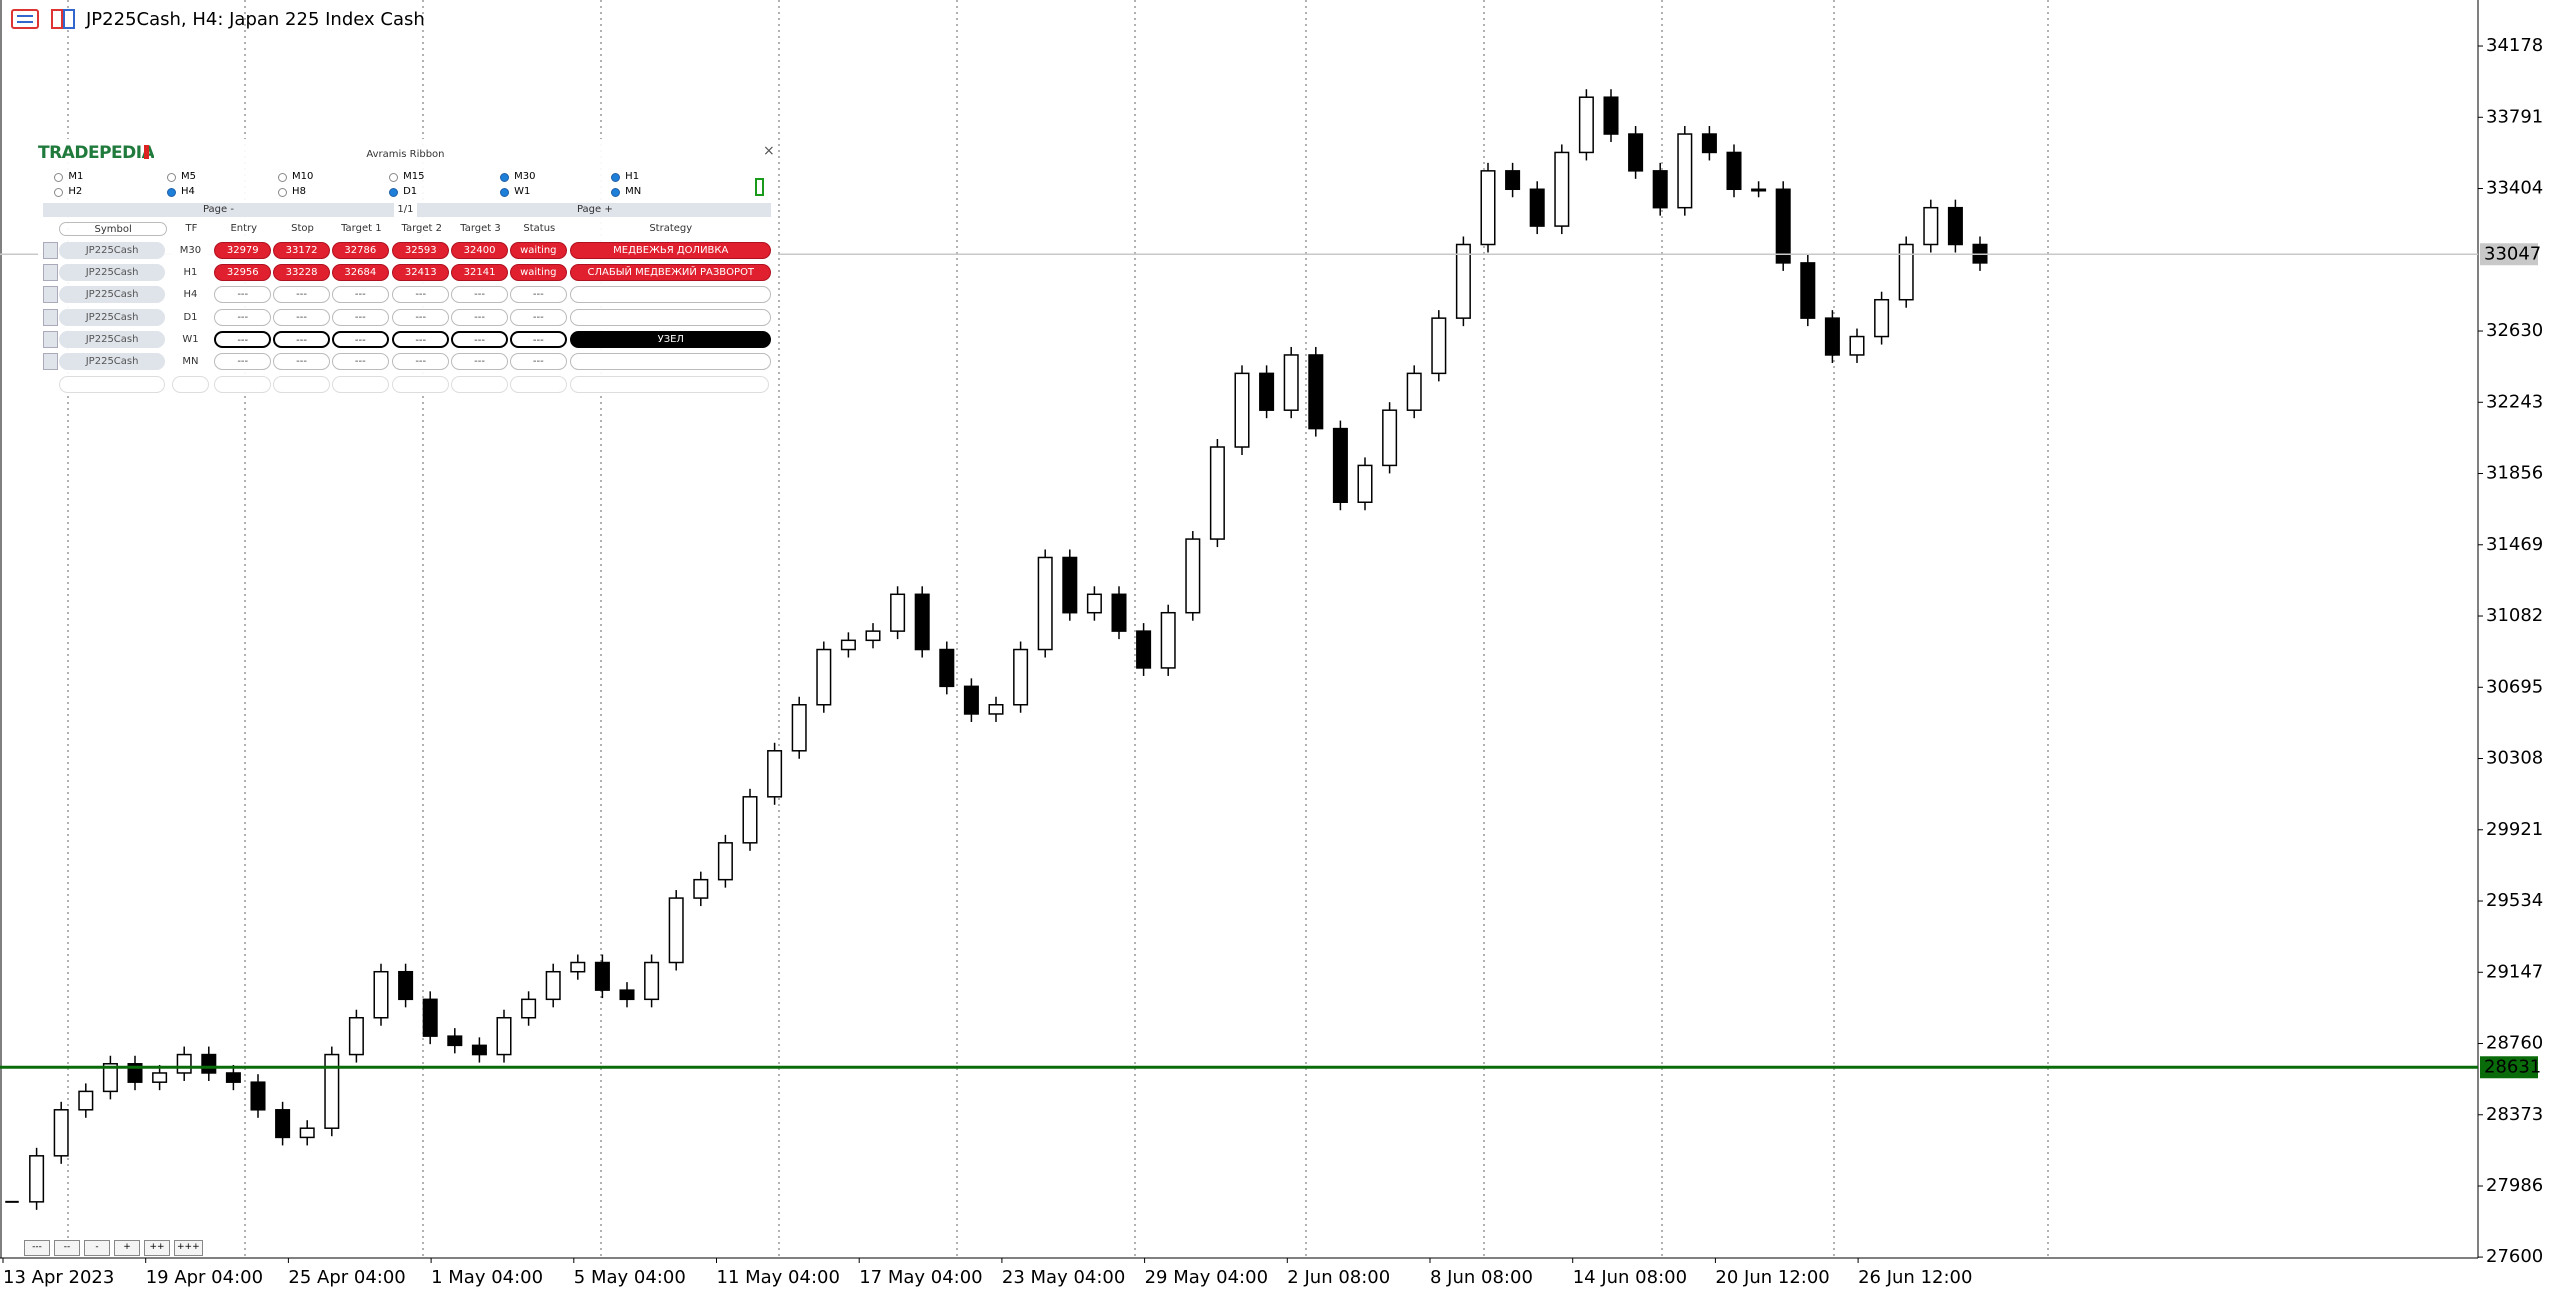  Describe the element at coordinates (301, 273) in the screenshot. I see `table-cell: 33228` at that location.